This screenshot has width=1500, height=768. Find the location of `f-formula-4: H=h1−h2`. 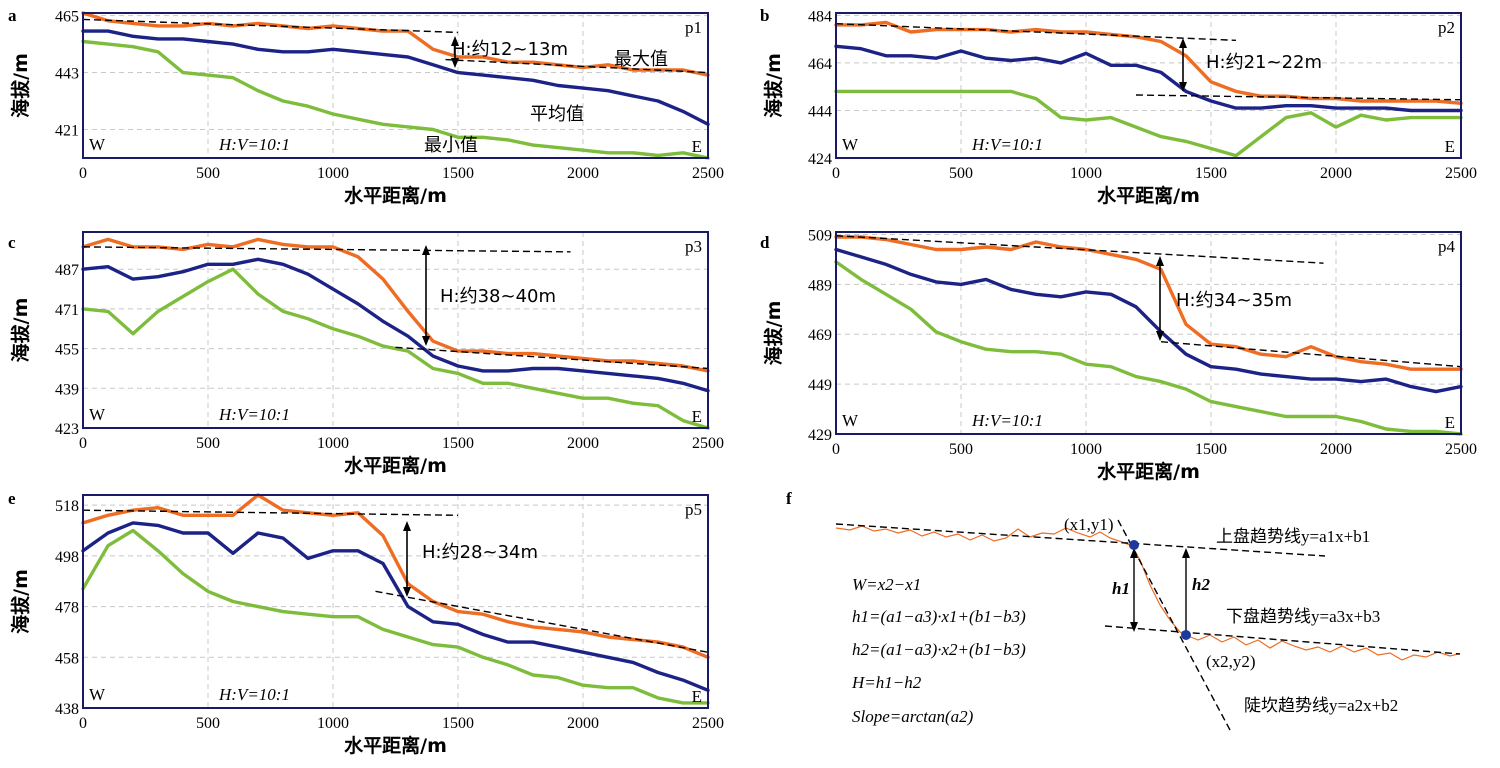

f-formula-4: H=h1−h2 is located at coordinates (886, 682).